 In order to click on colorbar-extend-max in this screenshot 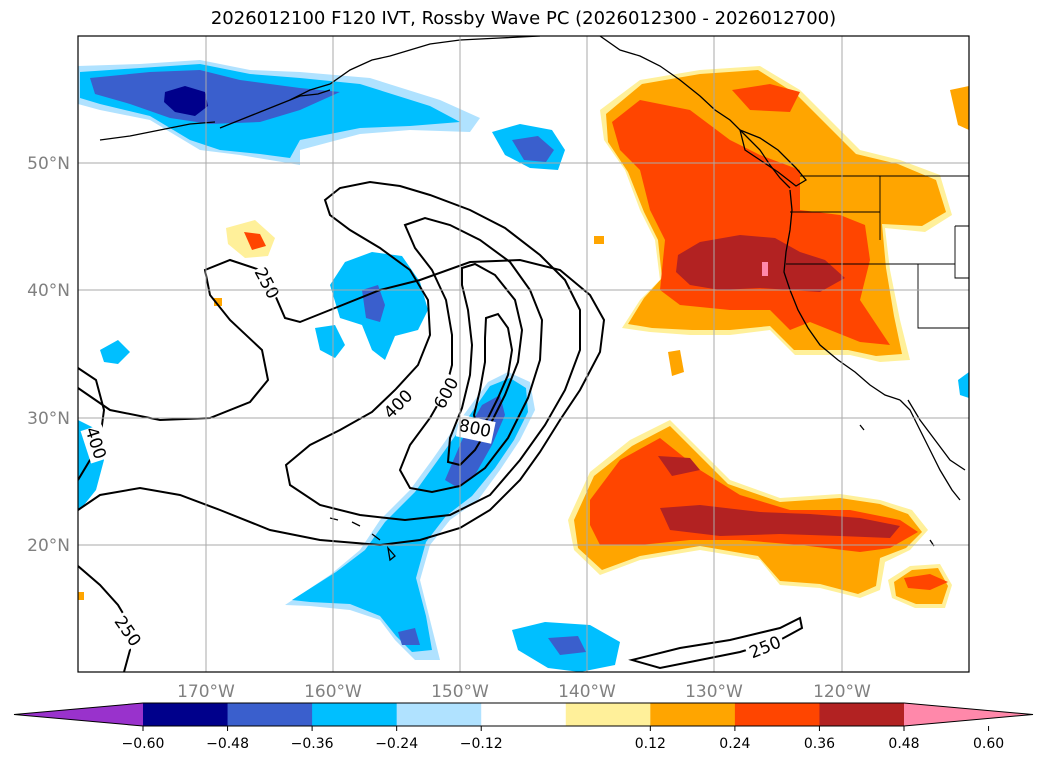, I will do `click(968, 714)`.